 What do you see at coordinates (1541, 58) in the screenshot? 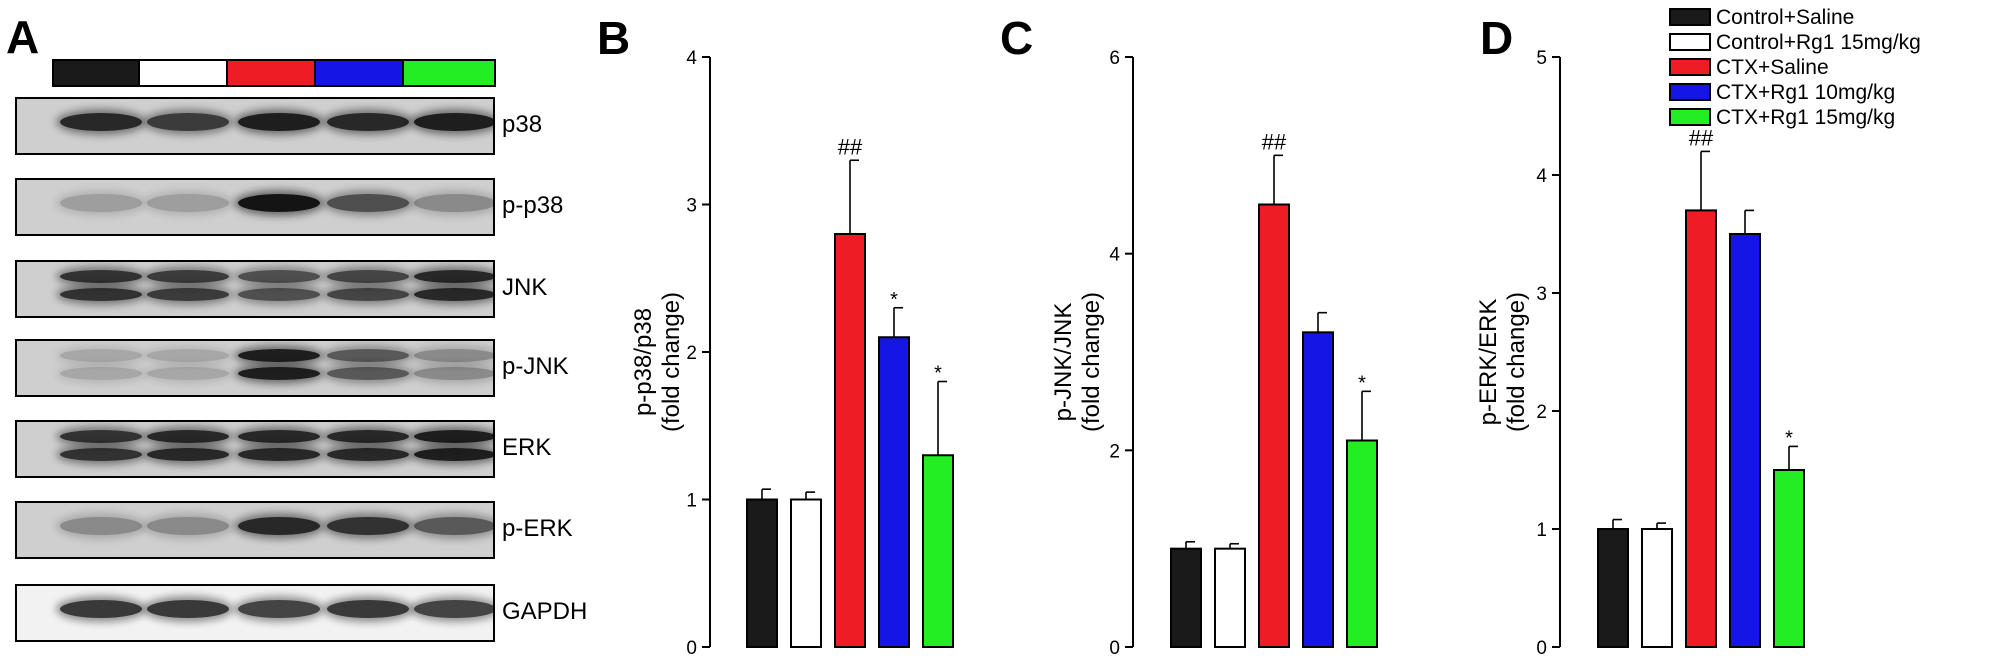
I see `panel-d-y-tick-label: 5` at bounding box center [1541, 58].